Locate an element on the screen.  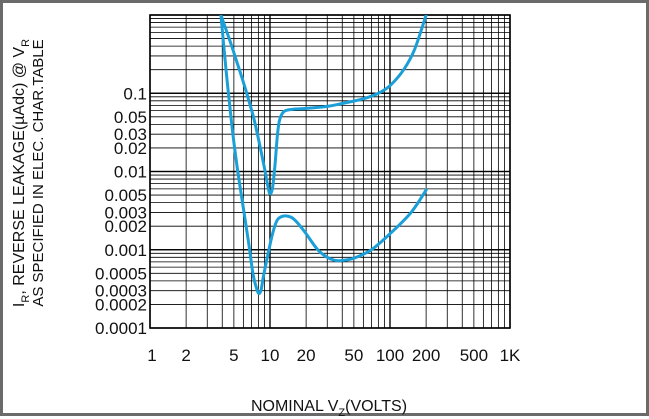
y-axis-label-line2: AS SPECIFIED IN ELEC. CHAR.TABLE is located at coordinates (38, 172).